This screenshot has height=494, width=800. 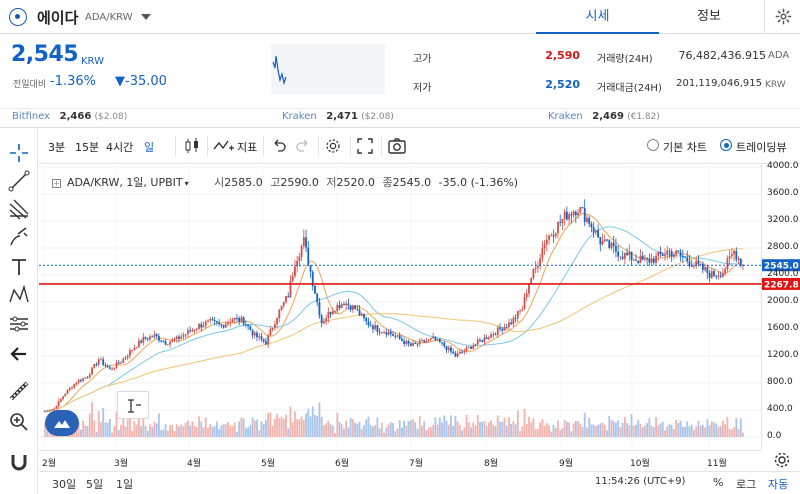 I want to click on tf-4hour: 4시간, so click(x=120, y=147).